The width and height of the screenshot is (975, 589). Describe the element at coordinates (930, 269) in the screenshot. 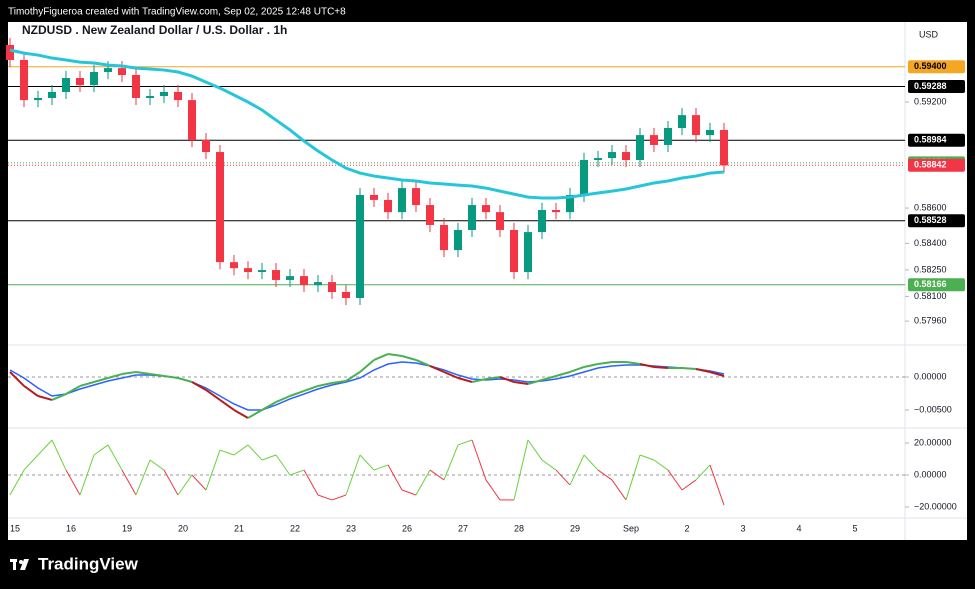

I see `y-tick-label: 0.58250` at that location.